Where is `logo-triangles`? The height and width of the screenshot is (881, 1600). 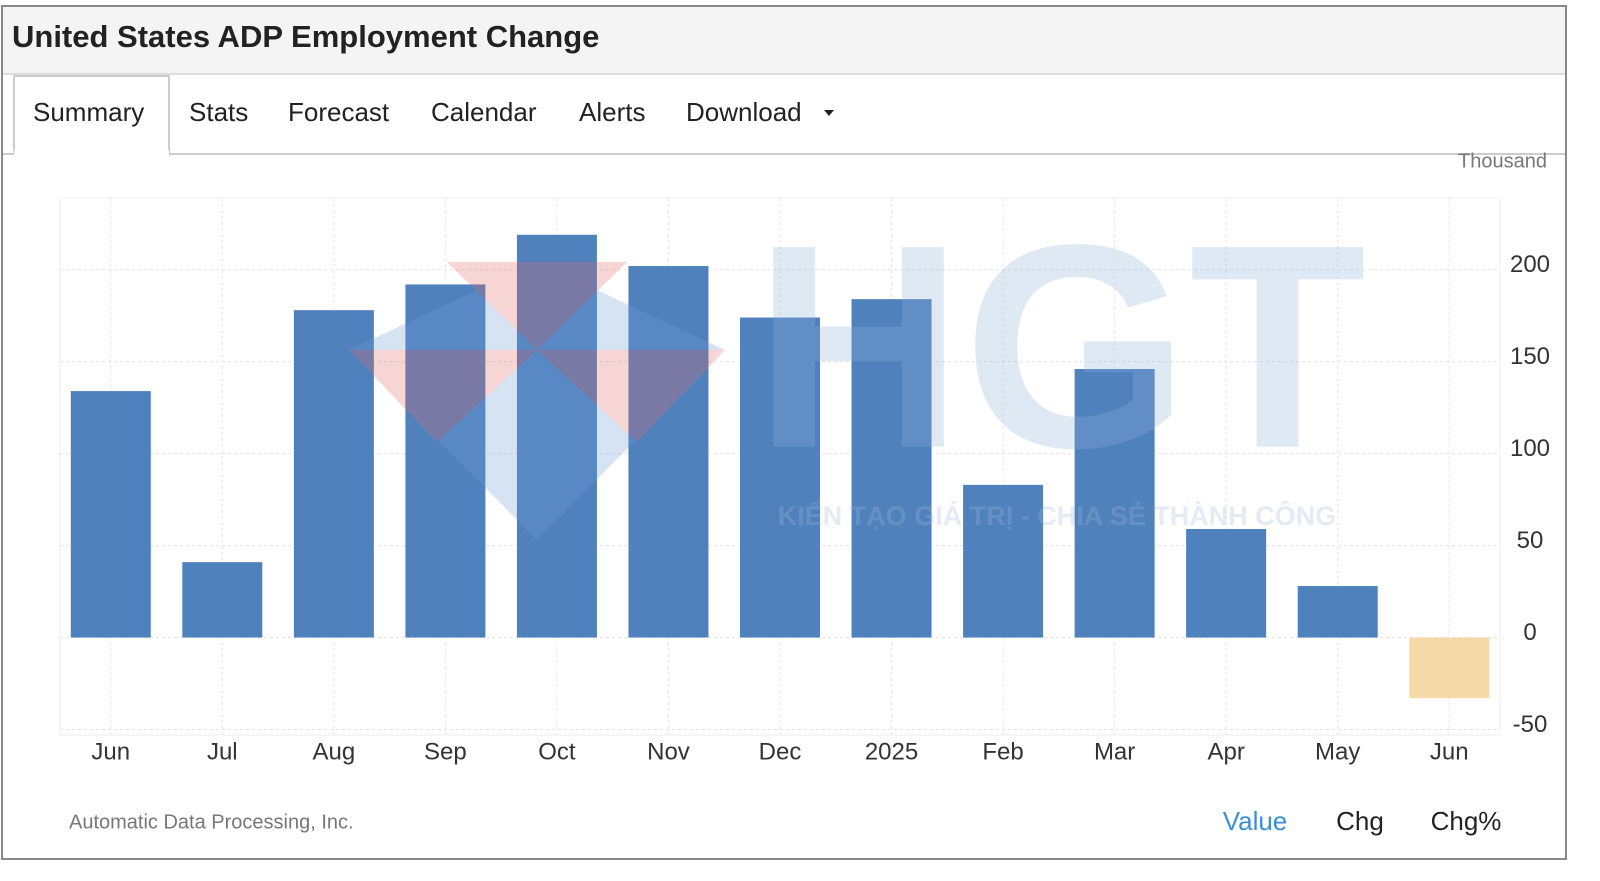 logo-triangles is located at coordinates (537, 352).